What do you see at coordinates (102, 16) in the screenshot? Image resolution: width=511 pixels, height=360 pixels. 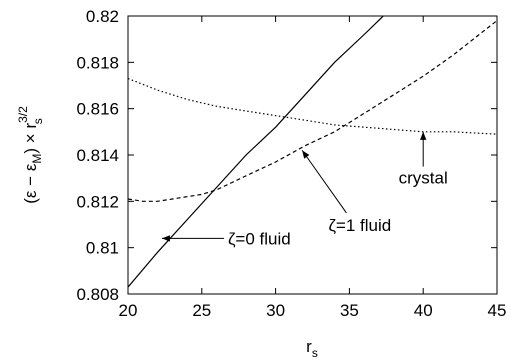 I see `y-tick-label: 0.82` at bounding box center [102, 16].